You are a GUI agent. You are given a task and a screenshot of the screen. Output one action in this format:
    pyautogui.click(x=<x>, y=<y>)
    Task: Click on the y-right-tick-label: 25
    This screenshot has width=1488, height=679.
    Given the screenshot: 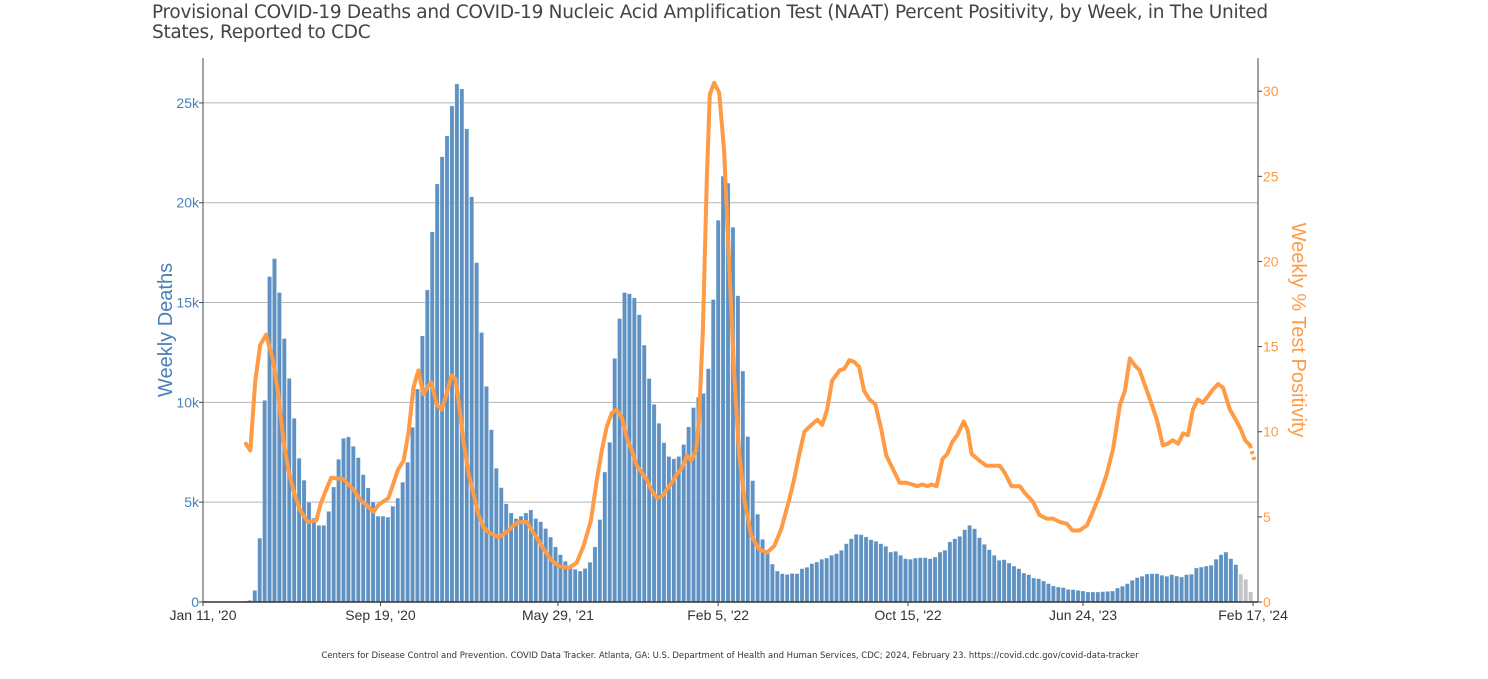 What is the action you would take?
    pyautogui.click(x=1271, y=176)
    